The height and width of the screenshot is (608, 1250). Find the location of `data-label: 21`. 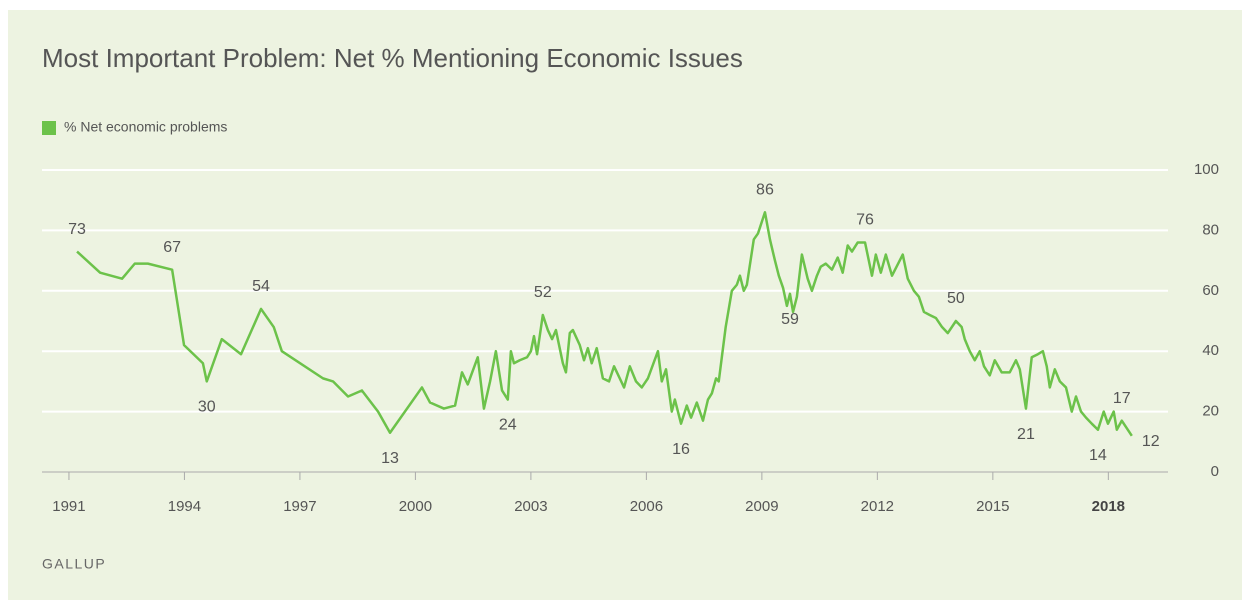

data-label: 21 is located at coordinates (1026, 434).